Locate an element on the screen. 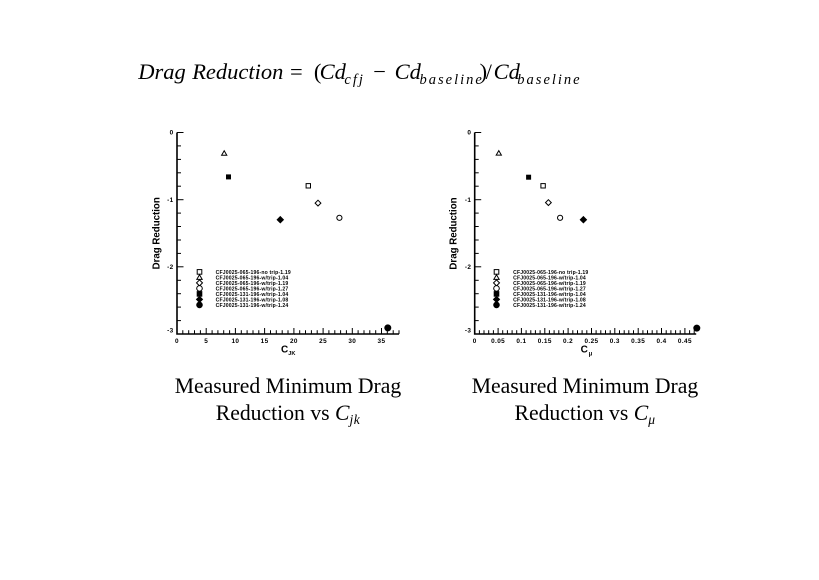  svg-text: 15 is located at coordinates (265, 341).